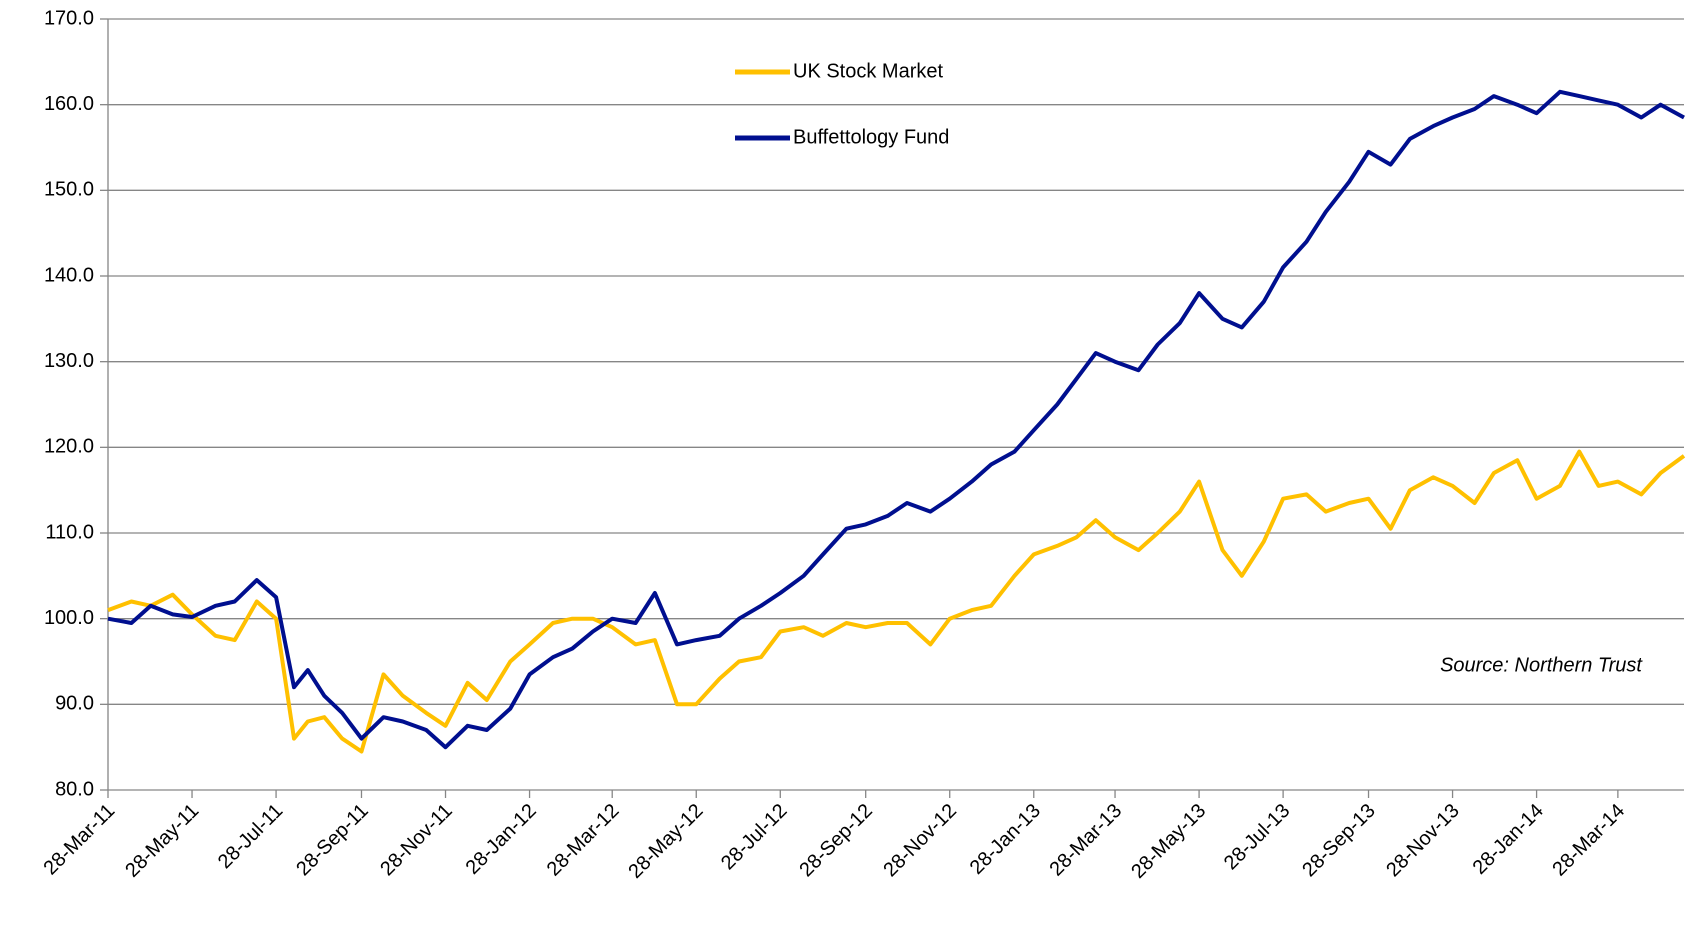 This screenshot has height=925, width=1686. Describe the element at coordinates (250, 836) in the screenshot. I see `x-tick-label: 28-Jul-11` at that location.